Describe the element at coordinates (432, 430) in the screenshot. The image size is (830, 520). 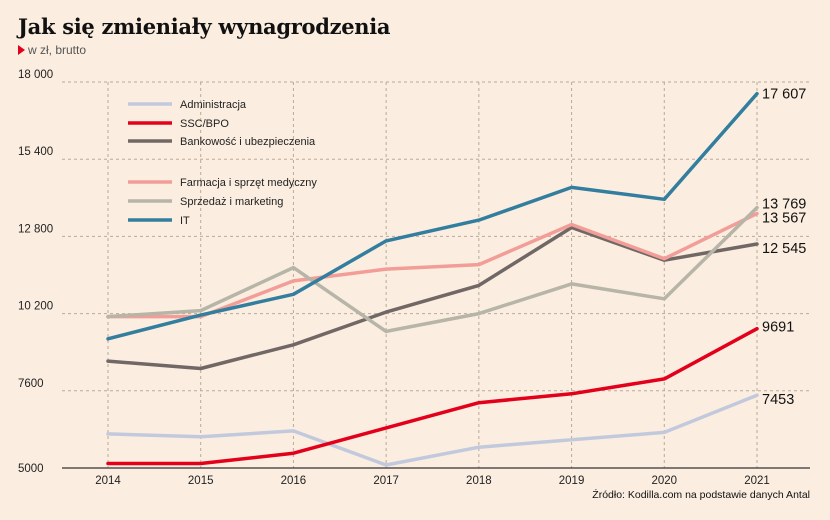
I see `series-line` at that location.